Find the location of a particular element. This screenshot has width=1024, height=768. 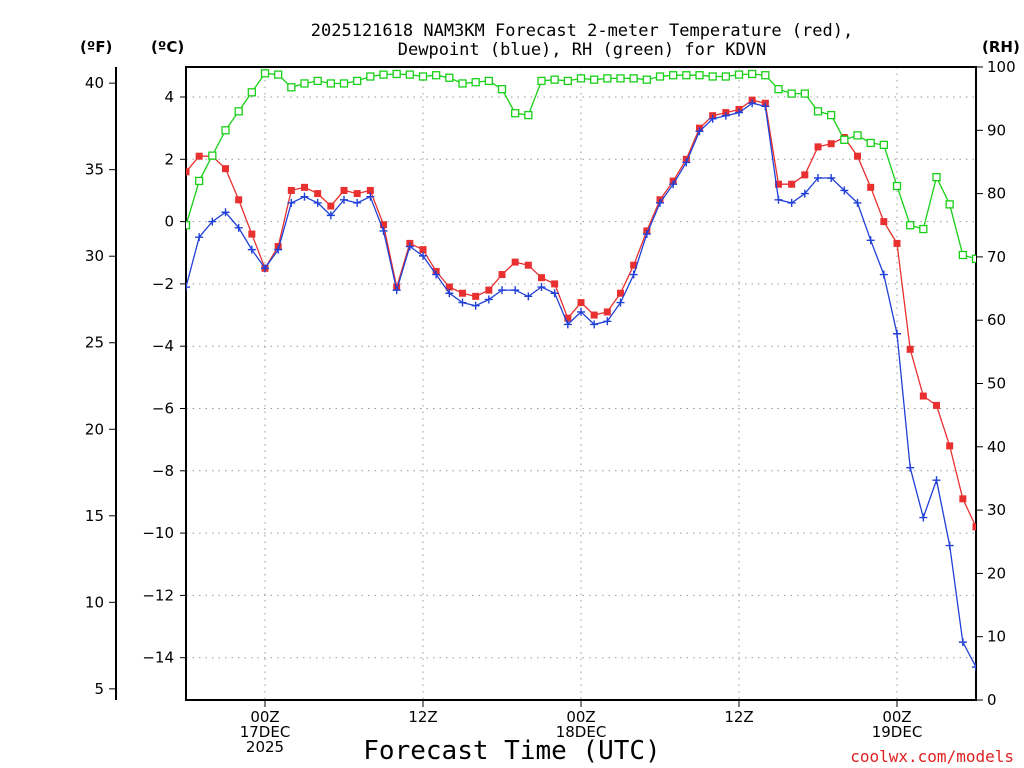

x-tick-date-label: 18DEC is located at coordinates (581, 732).